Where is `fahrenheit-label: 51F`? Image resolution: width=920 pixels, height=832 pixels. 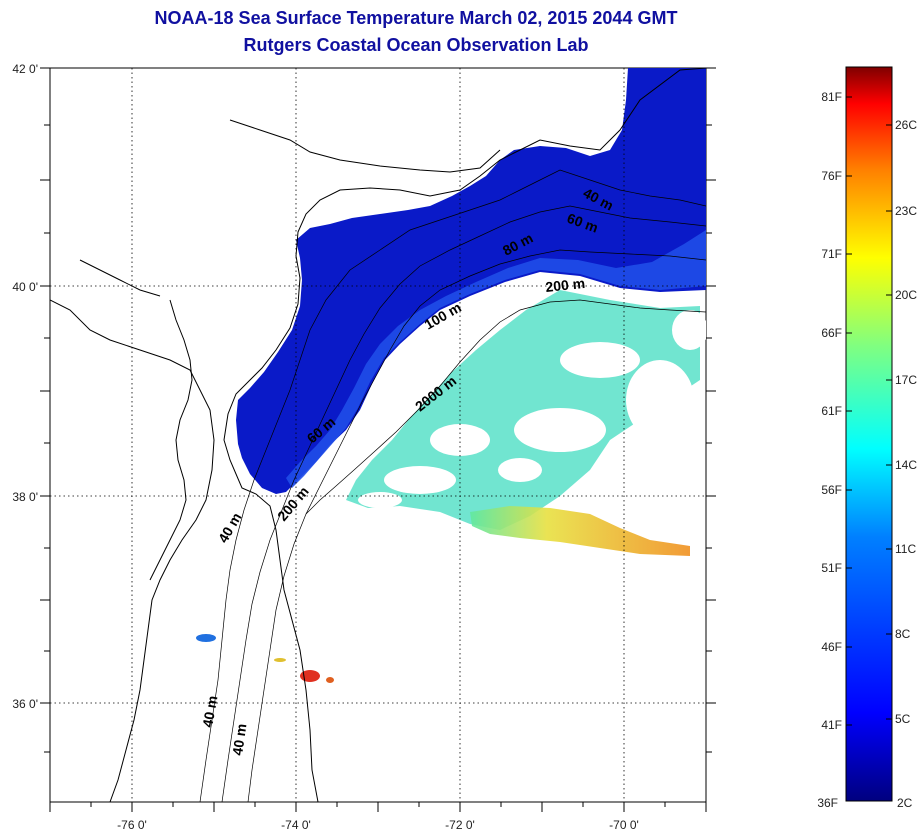 fahrenheit-label: 51F is located at coordinates (831, 568).